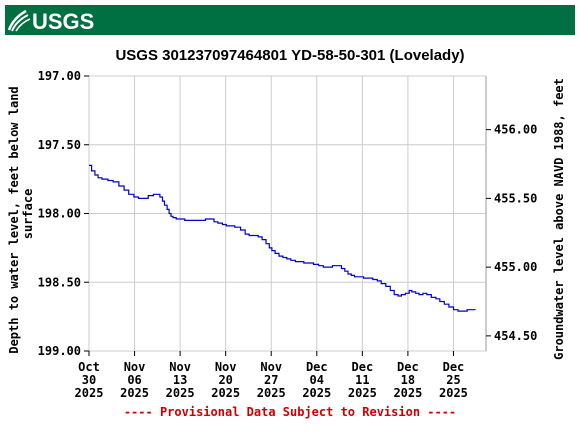 This screenshot has height=435, width=580. What do you see at coordinates (59, 145) in the screenshot?
I see `left-tick-label: 197.50` at bounding box center [59, 145].